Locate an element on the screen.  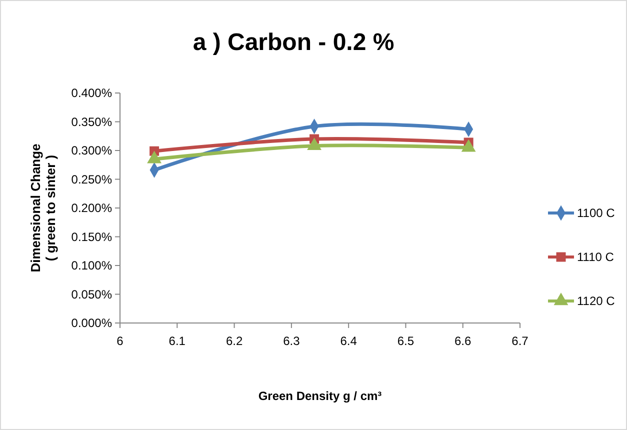
y-tick-label: 0.300% is located at coordinates (91, 151).